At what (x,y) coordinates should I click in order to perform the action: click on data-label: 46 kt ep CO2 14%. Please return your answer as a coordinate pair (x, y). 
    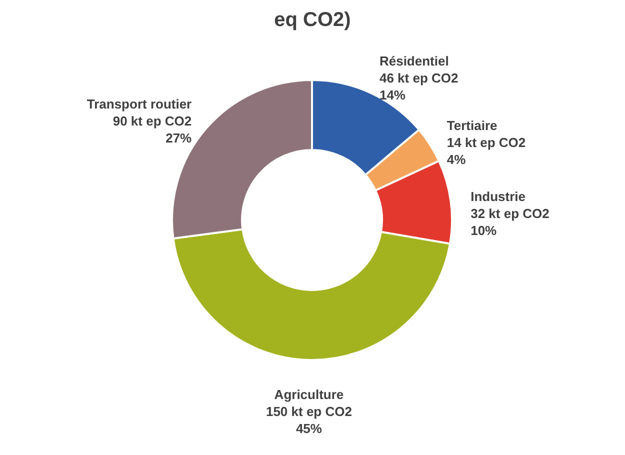
    Looking at the image, I should click on (418, 86).